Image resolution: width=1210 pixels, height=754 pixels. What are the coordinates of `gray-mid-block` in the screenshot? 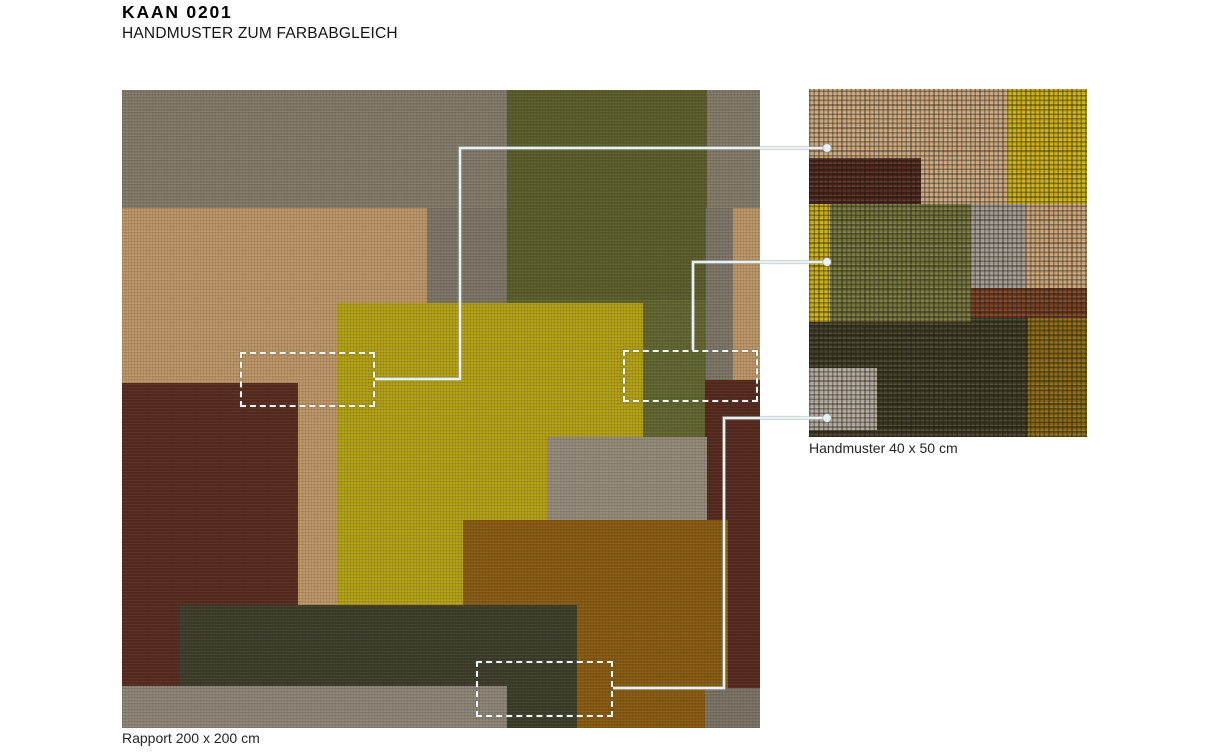 It's located at (627, 478).